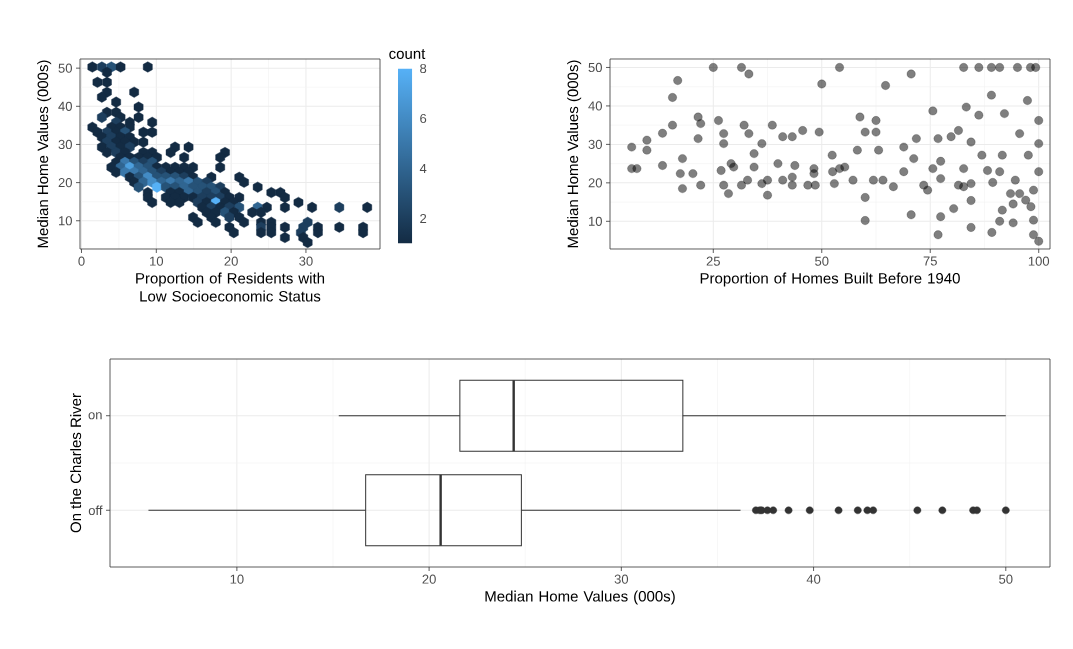 Image resolution: width=1073 pixels, height=649 pixels. Describe the element at coordinates (423, 68) in the screenshot. I see `color-bar-label: 8` at that location.